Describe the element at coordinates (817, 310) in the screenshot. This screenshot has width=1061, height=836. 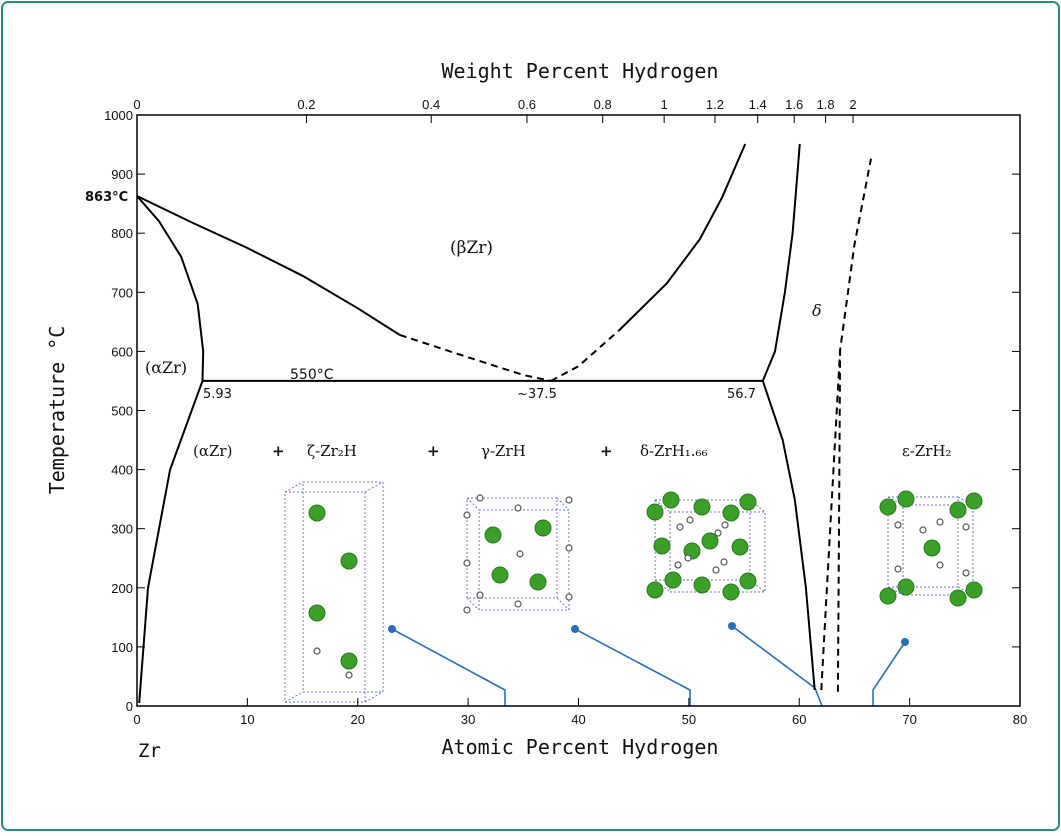
I see `annotation: δ` at that location.